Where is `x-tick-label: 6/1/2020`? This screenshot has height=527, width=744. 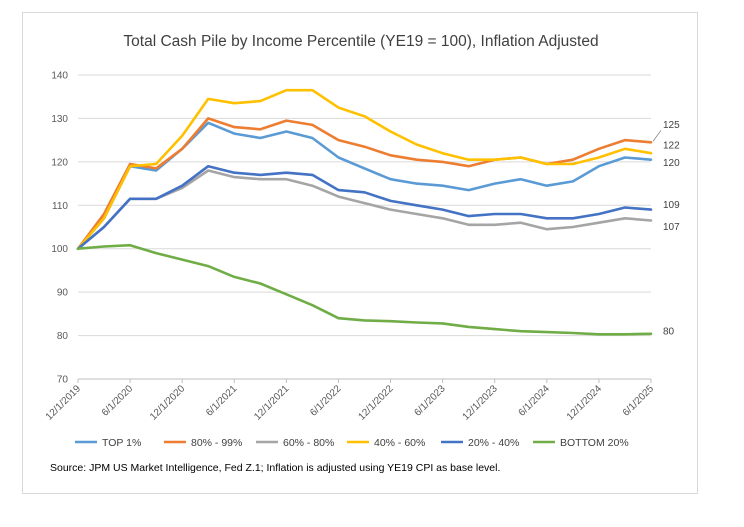
x-tick-label: 6/1/2020 is located at coordinates (118, 401).